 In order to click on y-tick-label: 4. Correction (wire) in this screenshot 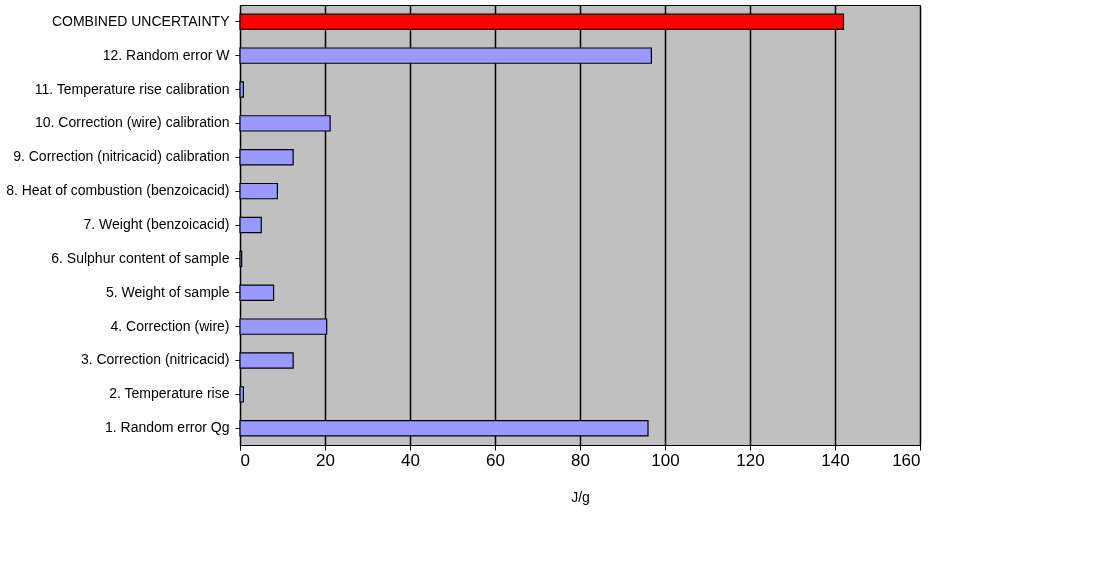, I will do `click(170, 325)`.